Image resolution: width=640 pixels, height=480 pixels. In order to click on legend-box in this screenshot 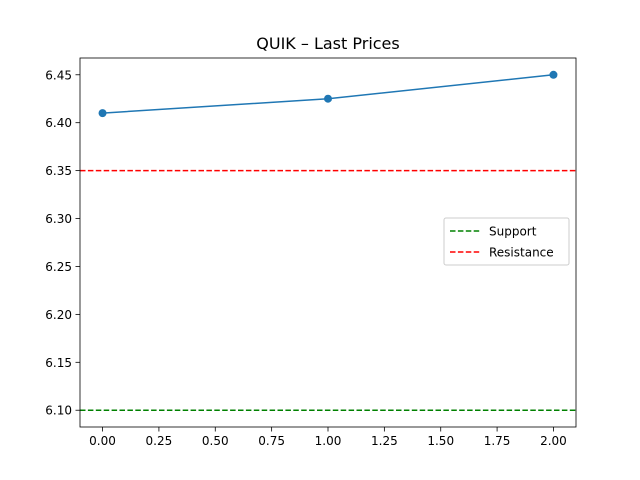, I will do `click(506, 241)`.